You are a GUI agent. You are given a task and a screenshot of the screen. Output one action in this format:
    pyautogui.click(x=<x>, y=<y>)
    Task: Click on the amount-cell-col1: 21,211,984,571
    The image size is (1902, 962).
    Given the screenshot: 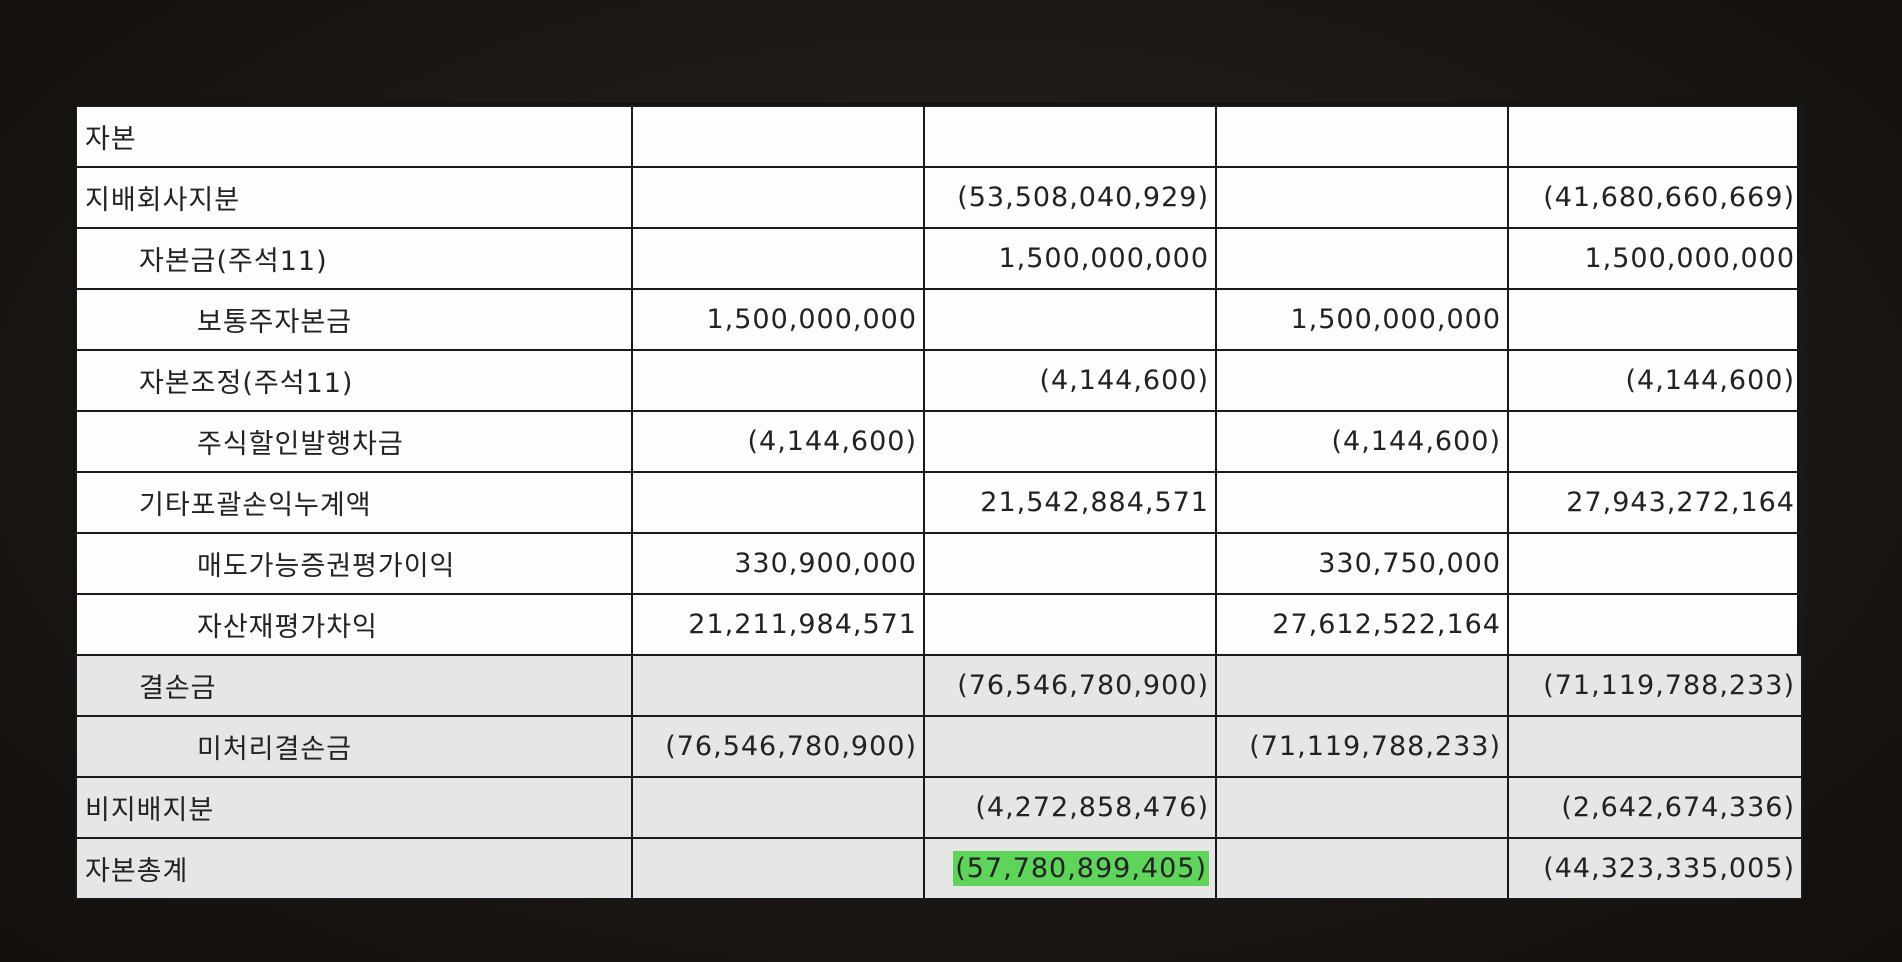 What is the action you would take?
    pyautogui.click(x=778, y=624)
    